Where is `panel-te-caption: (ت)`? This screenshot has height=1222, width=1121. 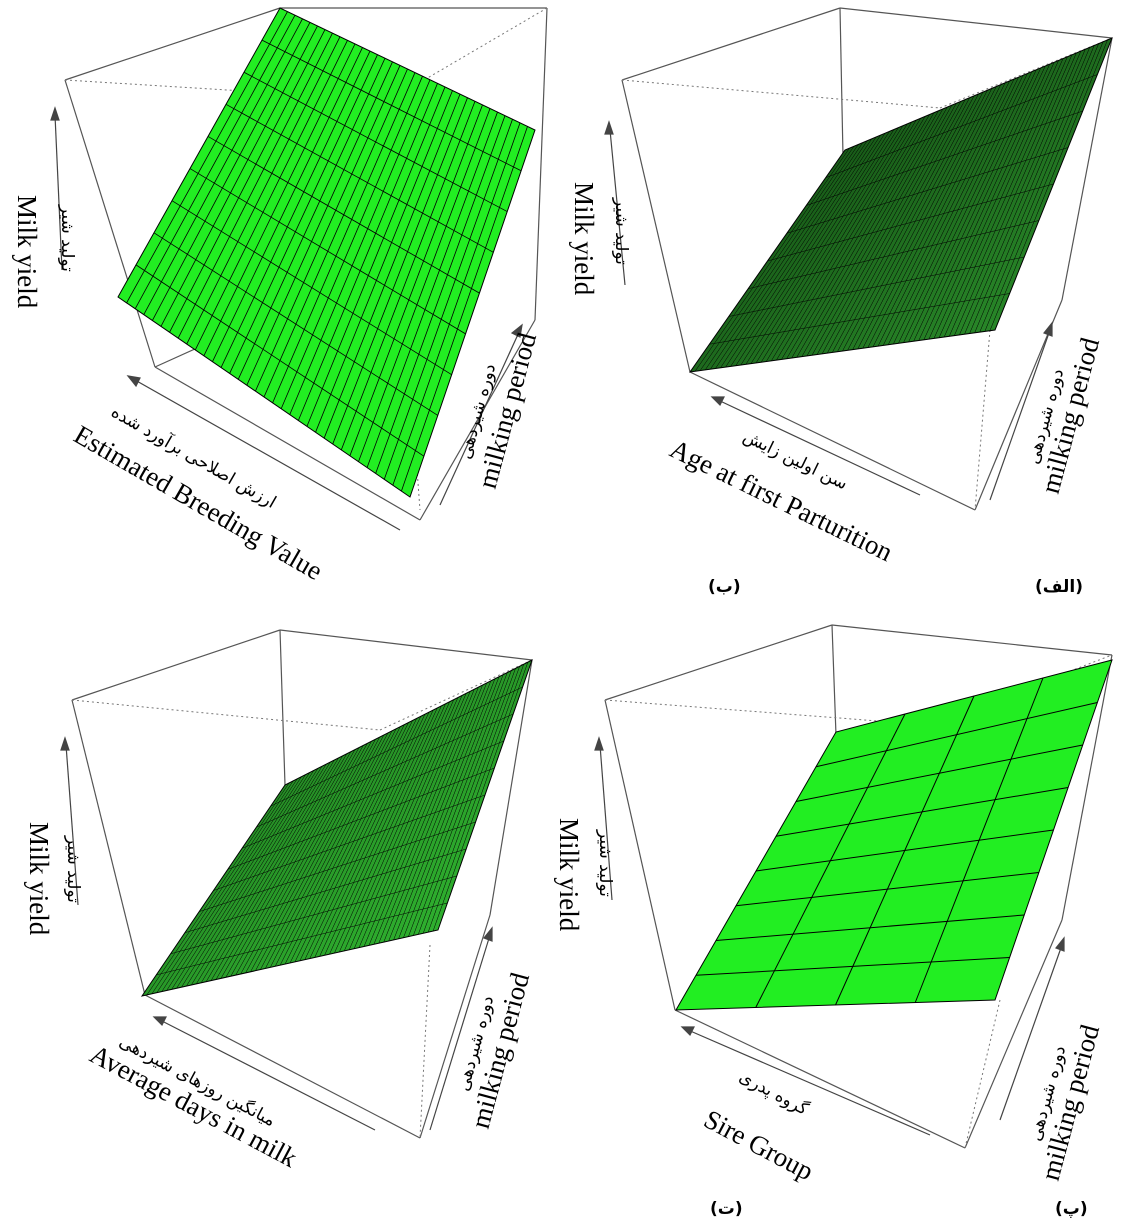
panel-te-caption: (ت) is located at coordinates (726, 1209).